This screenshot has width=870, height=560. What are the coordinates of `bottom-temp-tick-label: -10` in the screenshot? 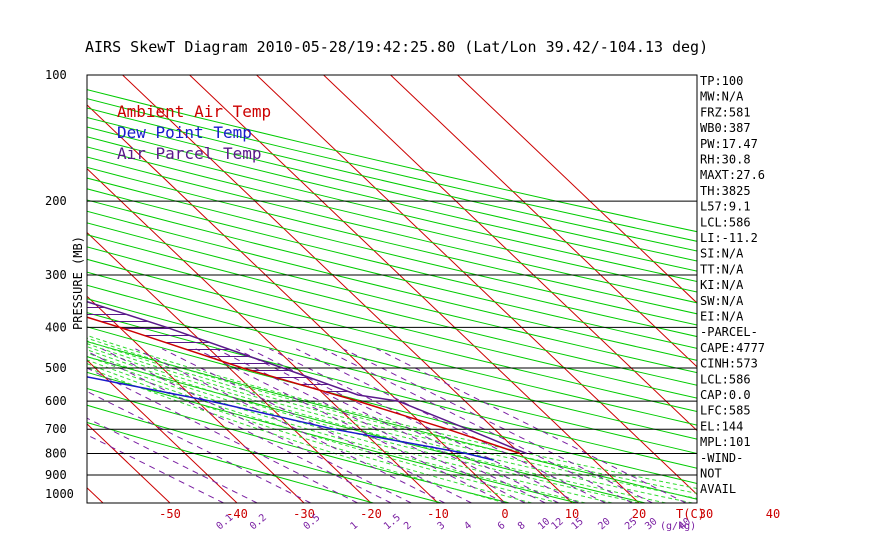 It's located at (438, 514).